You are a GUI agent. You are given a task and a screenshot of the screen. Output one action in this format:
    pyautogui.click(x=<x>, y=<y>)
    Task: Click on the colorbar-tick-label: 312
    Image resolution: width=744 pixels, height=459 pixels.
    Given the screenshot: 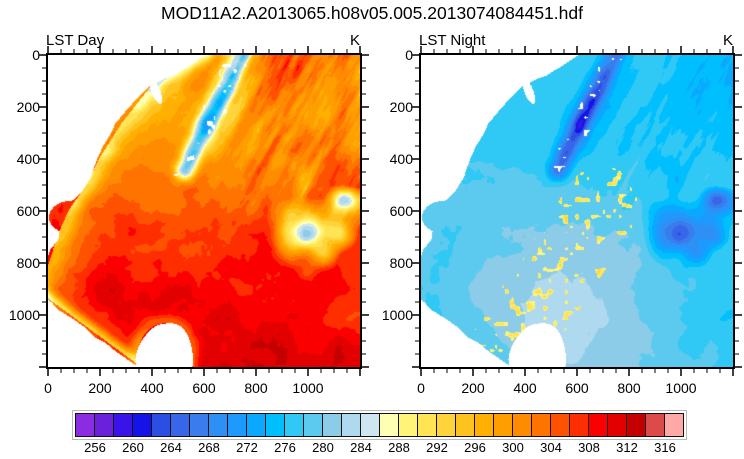 What is the action you would take?
    pyautogui.click(x=627, y=447)
    